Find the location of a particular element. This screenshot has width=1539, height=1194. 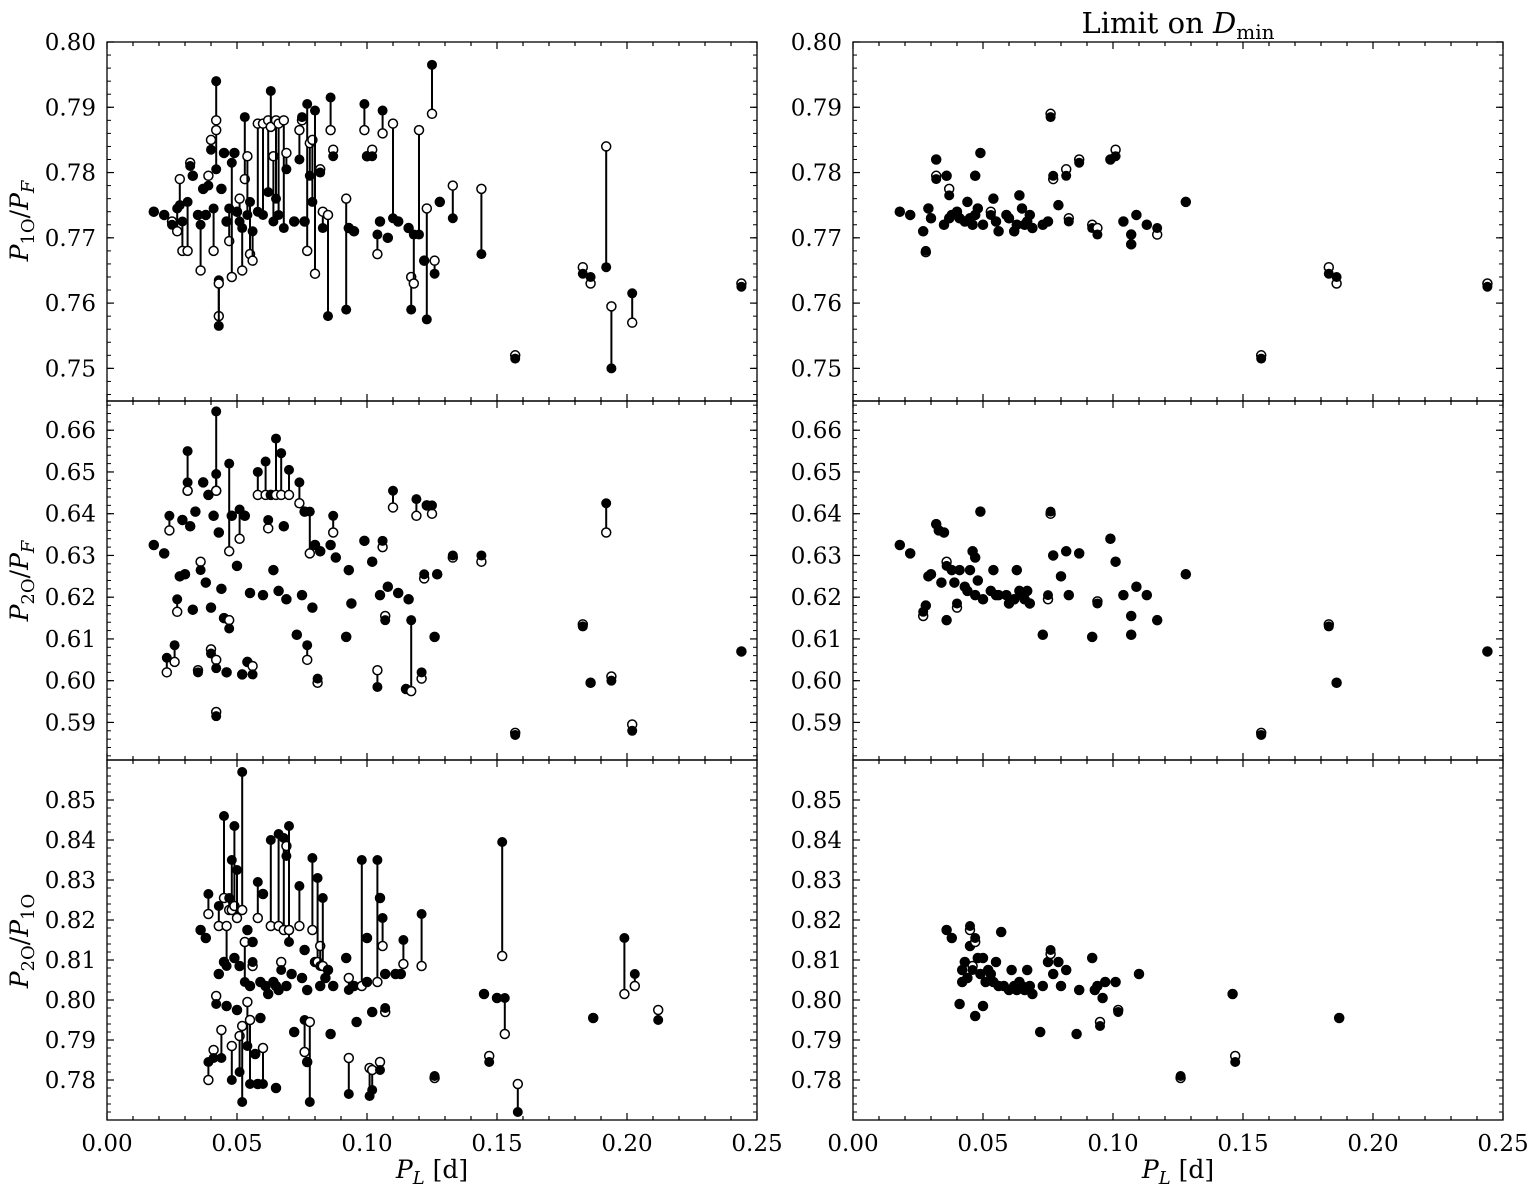

plot-frame is located at coordinates (432, 940).